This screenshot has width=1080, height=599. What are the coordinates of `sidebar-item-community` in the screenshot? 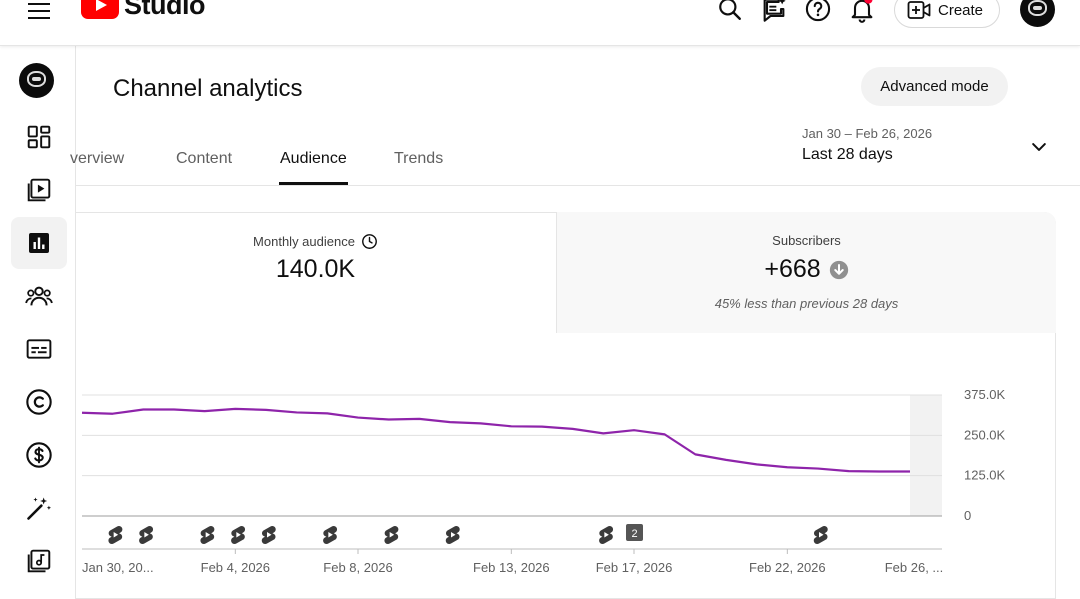 It's located at (39, 296).